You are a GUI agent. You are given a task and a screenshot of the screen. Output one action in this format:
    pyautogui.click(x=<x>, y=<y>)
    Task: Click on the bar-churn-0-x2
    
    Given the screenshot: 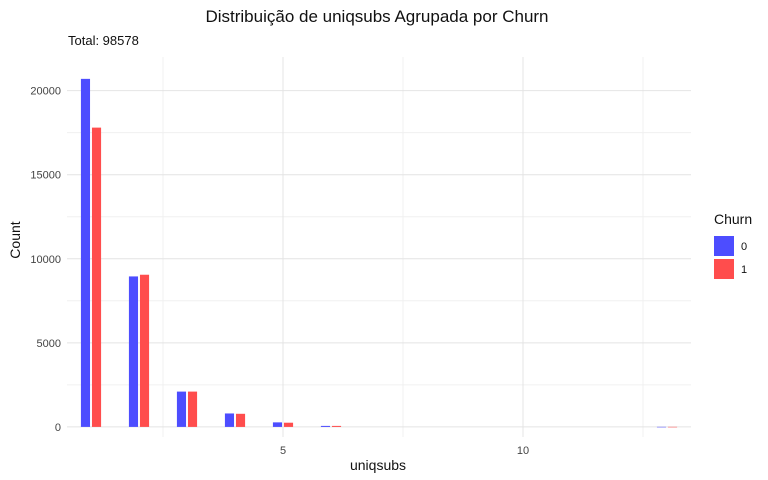 What is the action you would take?
    pyautogui.click(x=133, y=351)
    